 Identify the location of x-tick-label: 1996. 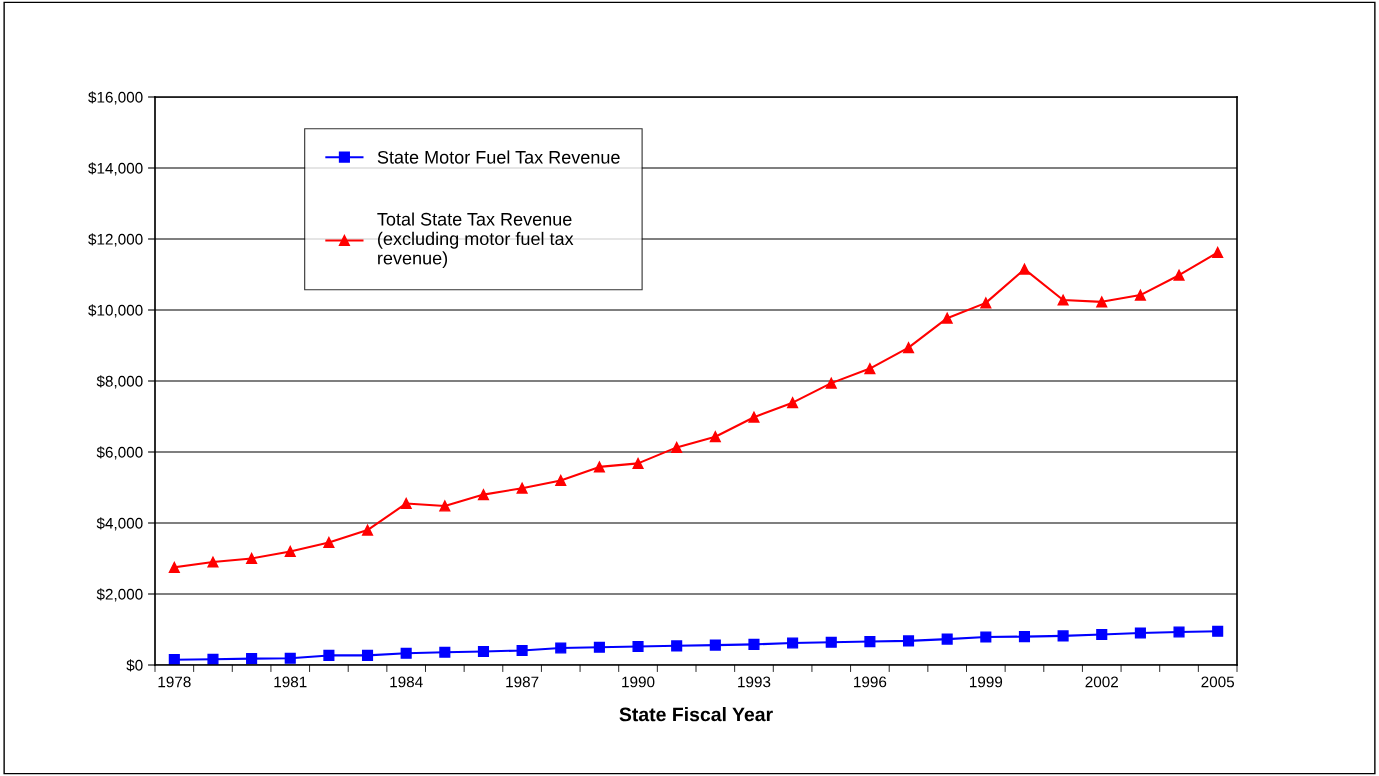
(870, 682).